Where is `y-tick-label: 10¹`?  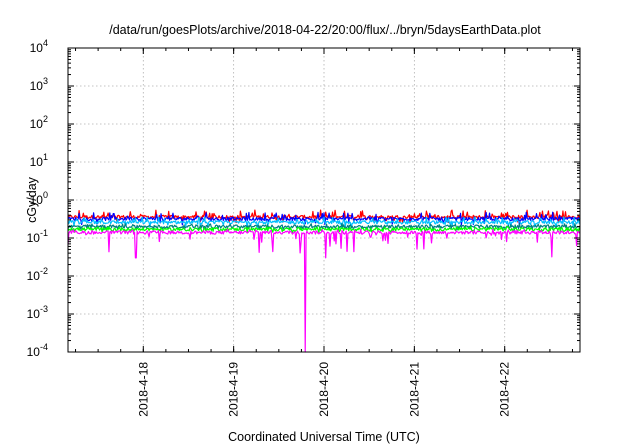
y-tick-label: 10¹ is located at coordinates (39, 160).